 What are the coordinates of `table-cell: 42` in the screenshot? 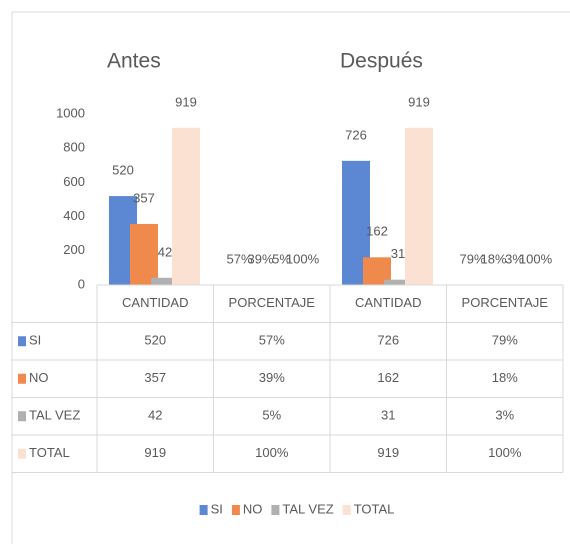 It's located at (155, 415).